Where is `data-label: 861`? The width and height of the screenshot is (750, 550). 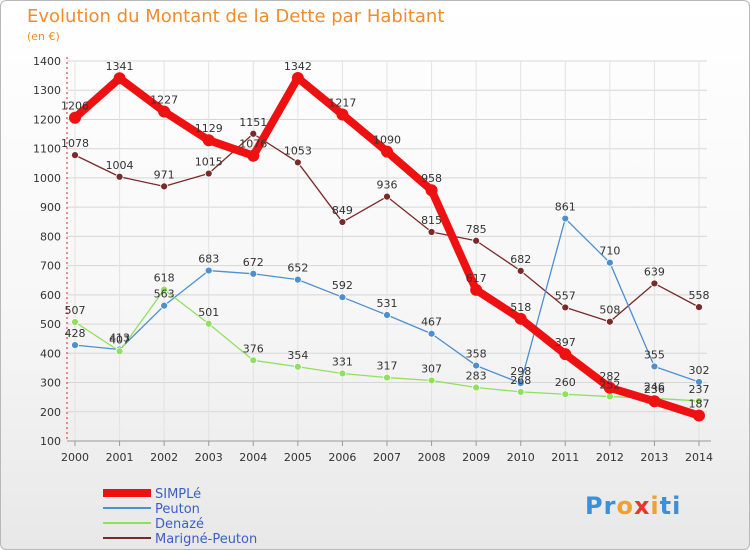
data-label: 861 is located at coordinates (565, 207).